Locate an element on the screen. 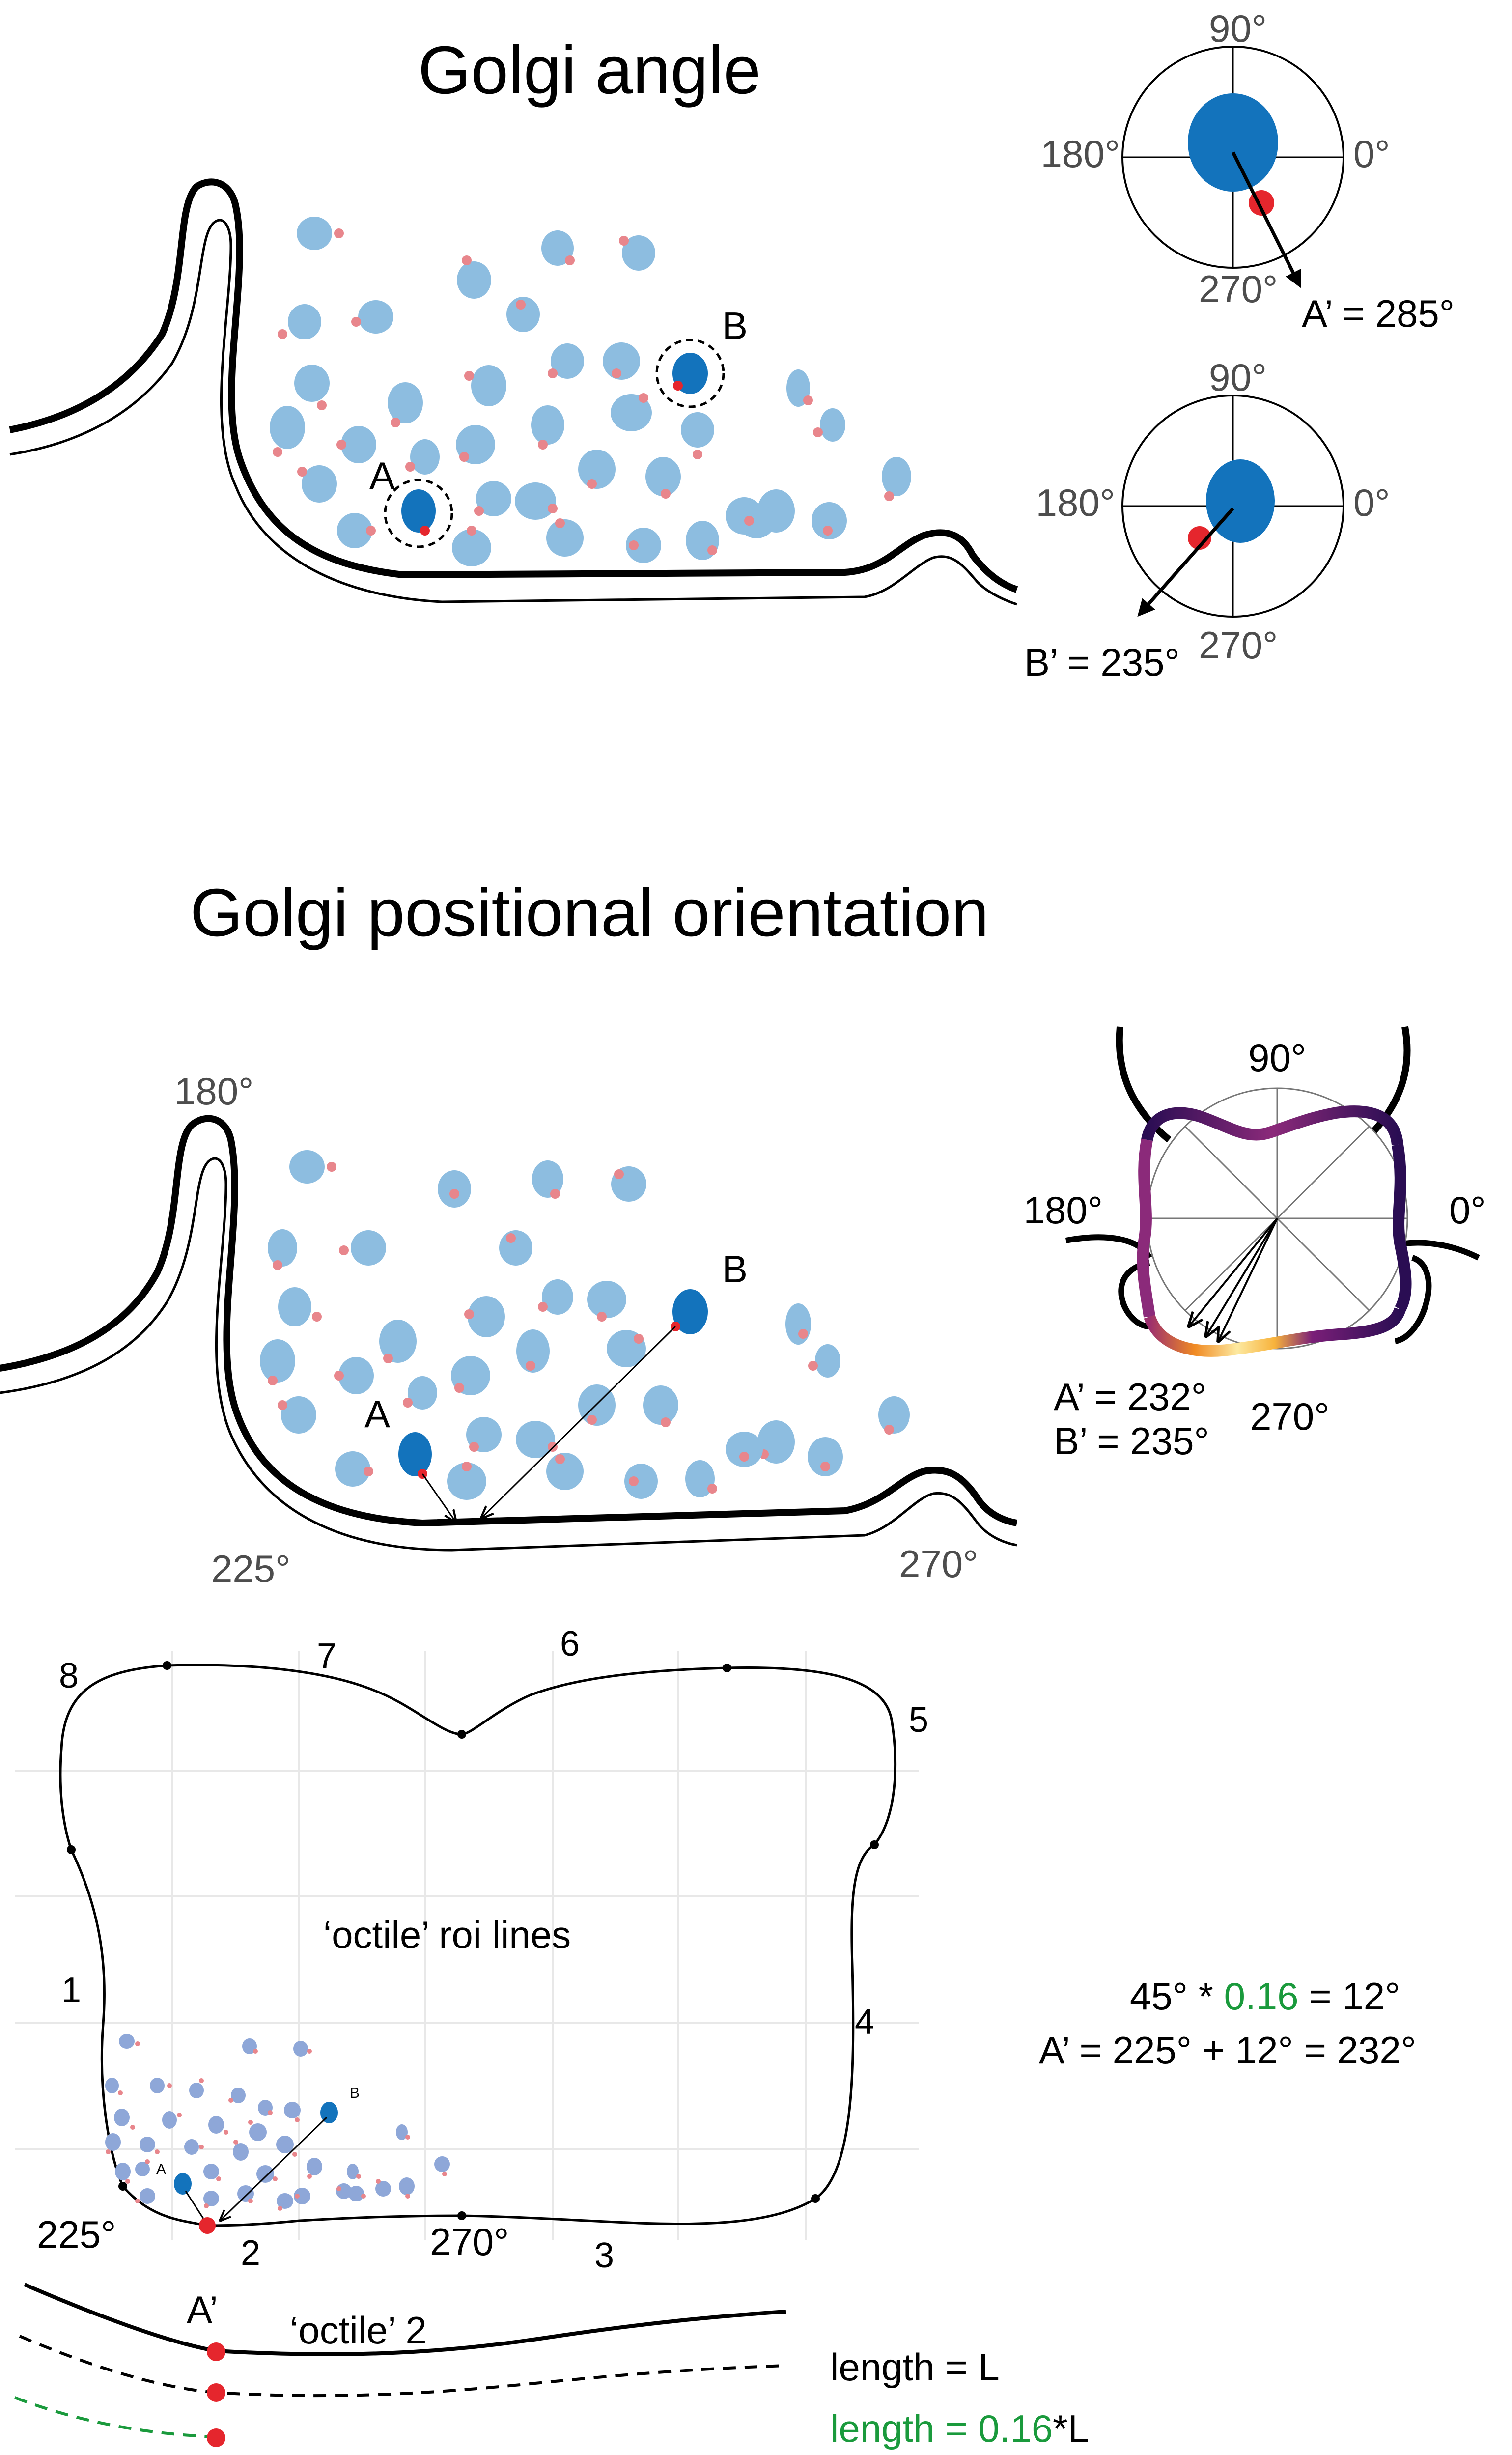 The height and width of the screenshot is (2455, 1512). equation-octile-fraction: 45° * 0.16 = 12° is located at coordinates (1265, 1996).